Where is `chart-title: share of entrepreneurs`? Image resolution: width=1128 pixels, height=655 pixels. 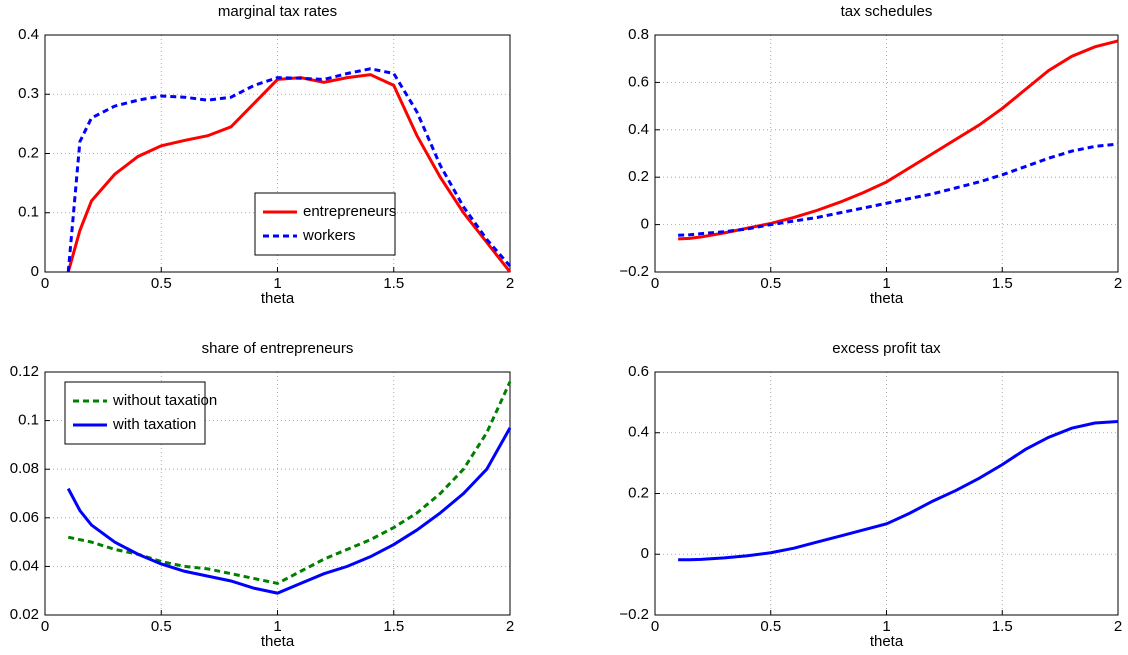 chart-title: share of entrepreneurs is located at coordinates (278, 348).